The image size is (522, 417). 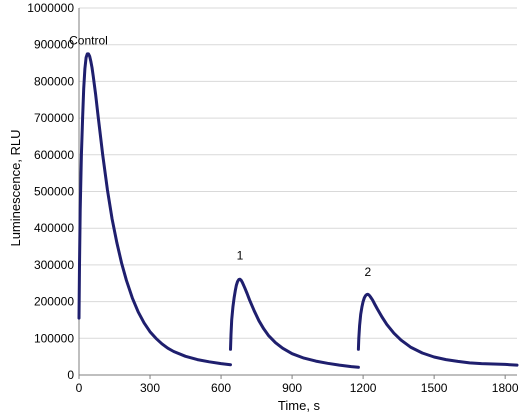 What do you see at coordinates (50, 8) in the screenshot?
I see `y-tick-label: 1000000` at bounding box center [50, 8].